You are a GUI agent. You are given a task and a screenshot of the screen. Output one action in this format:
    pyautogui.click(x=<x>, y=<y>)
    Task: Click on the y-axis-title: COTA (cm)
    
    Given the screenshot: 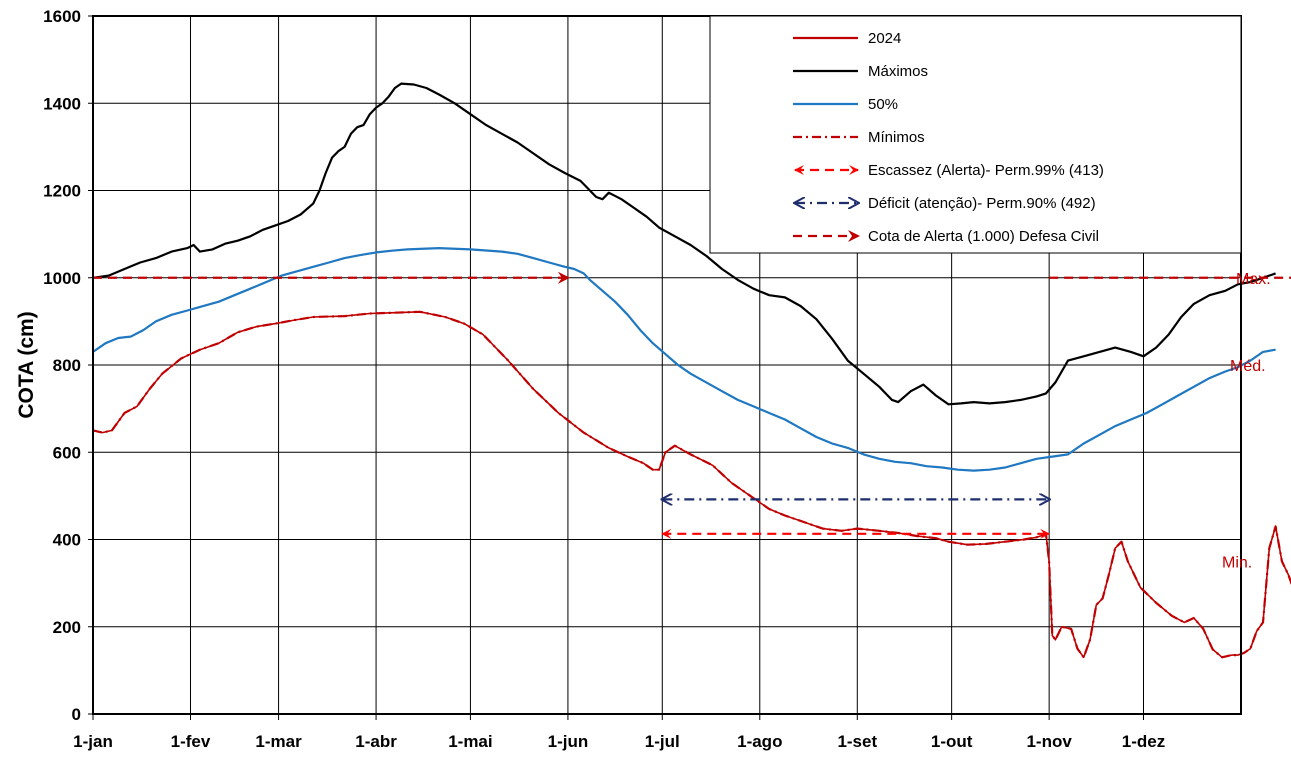 What is the action you would take?
    pyautogui.click(x=26, y=364)
    